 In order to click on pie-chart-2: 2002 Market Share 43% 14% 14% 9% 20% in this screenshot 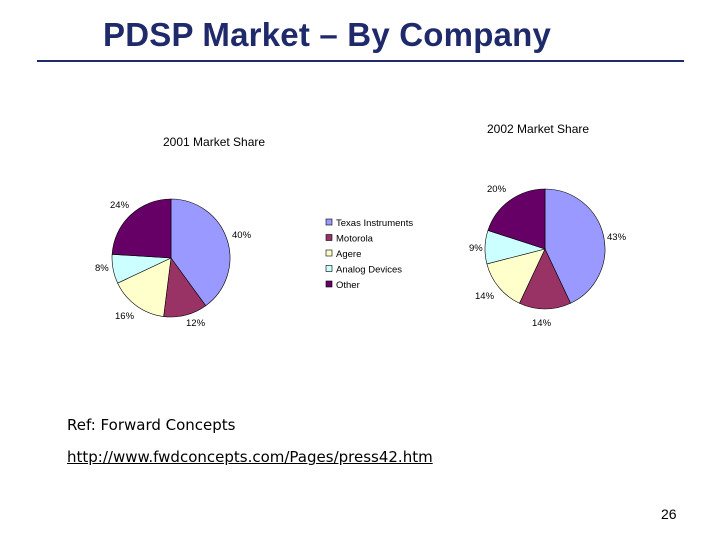, I will do `click(548, 225)`.